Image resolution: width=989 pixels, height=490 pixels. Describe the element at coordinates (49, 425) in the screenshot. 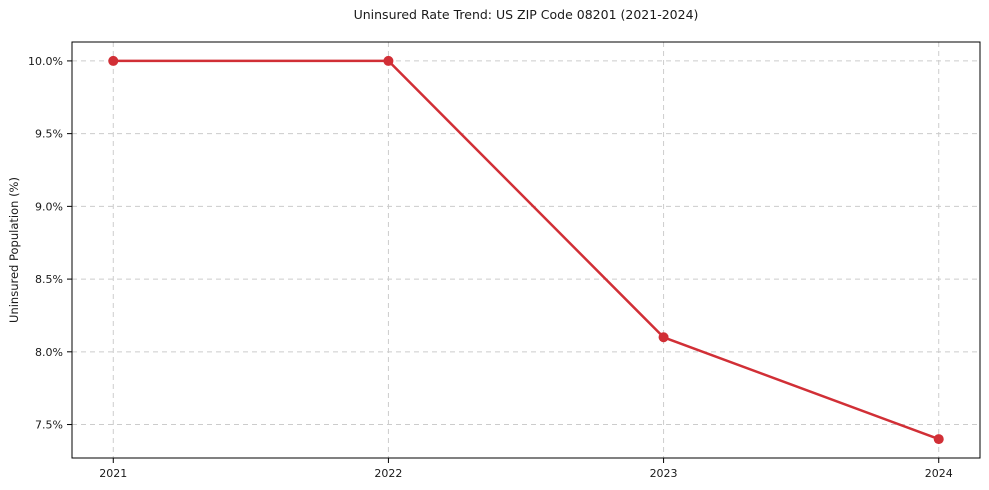

I see `y-tick-label: 7.5%` at that location.